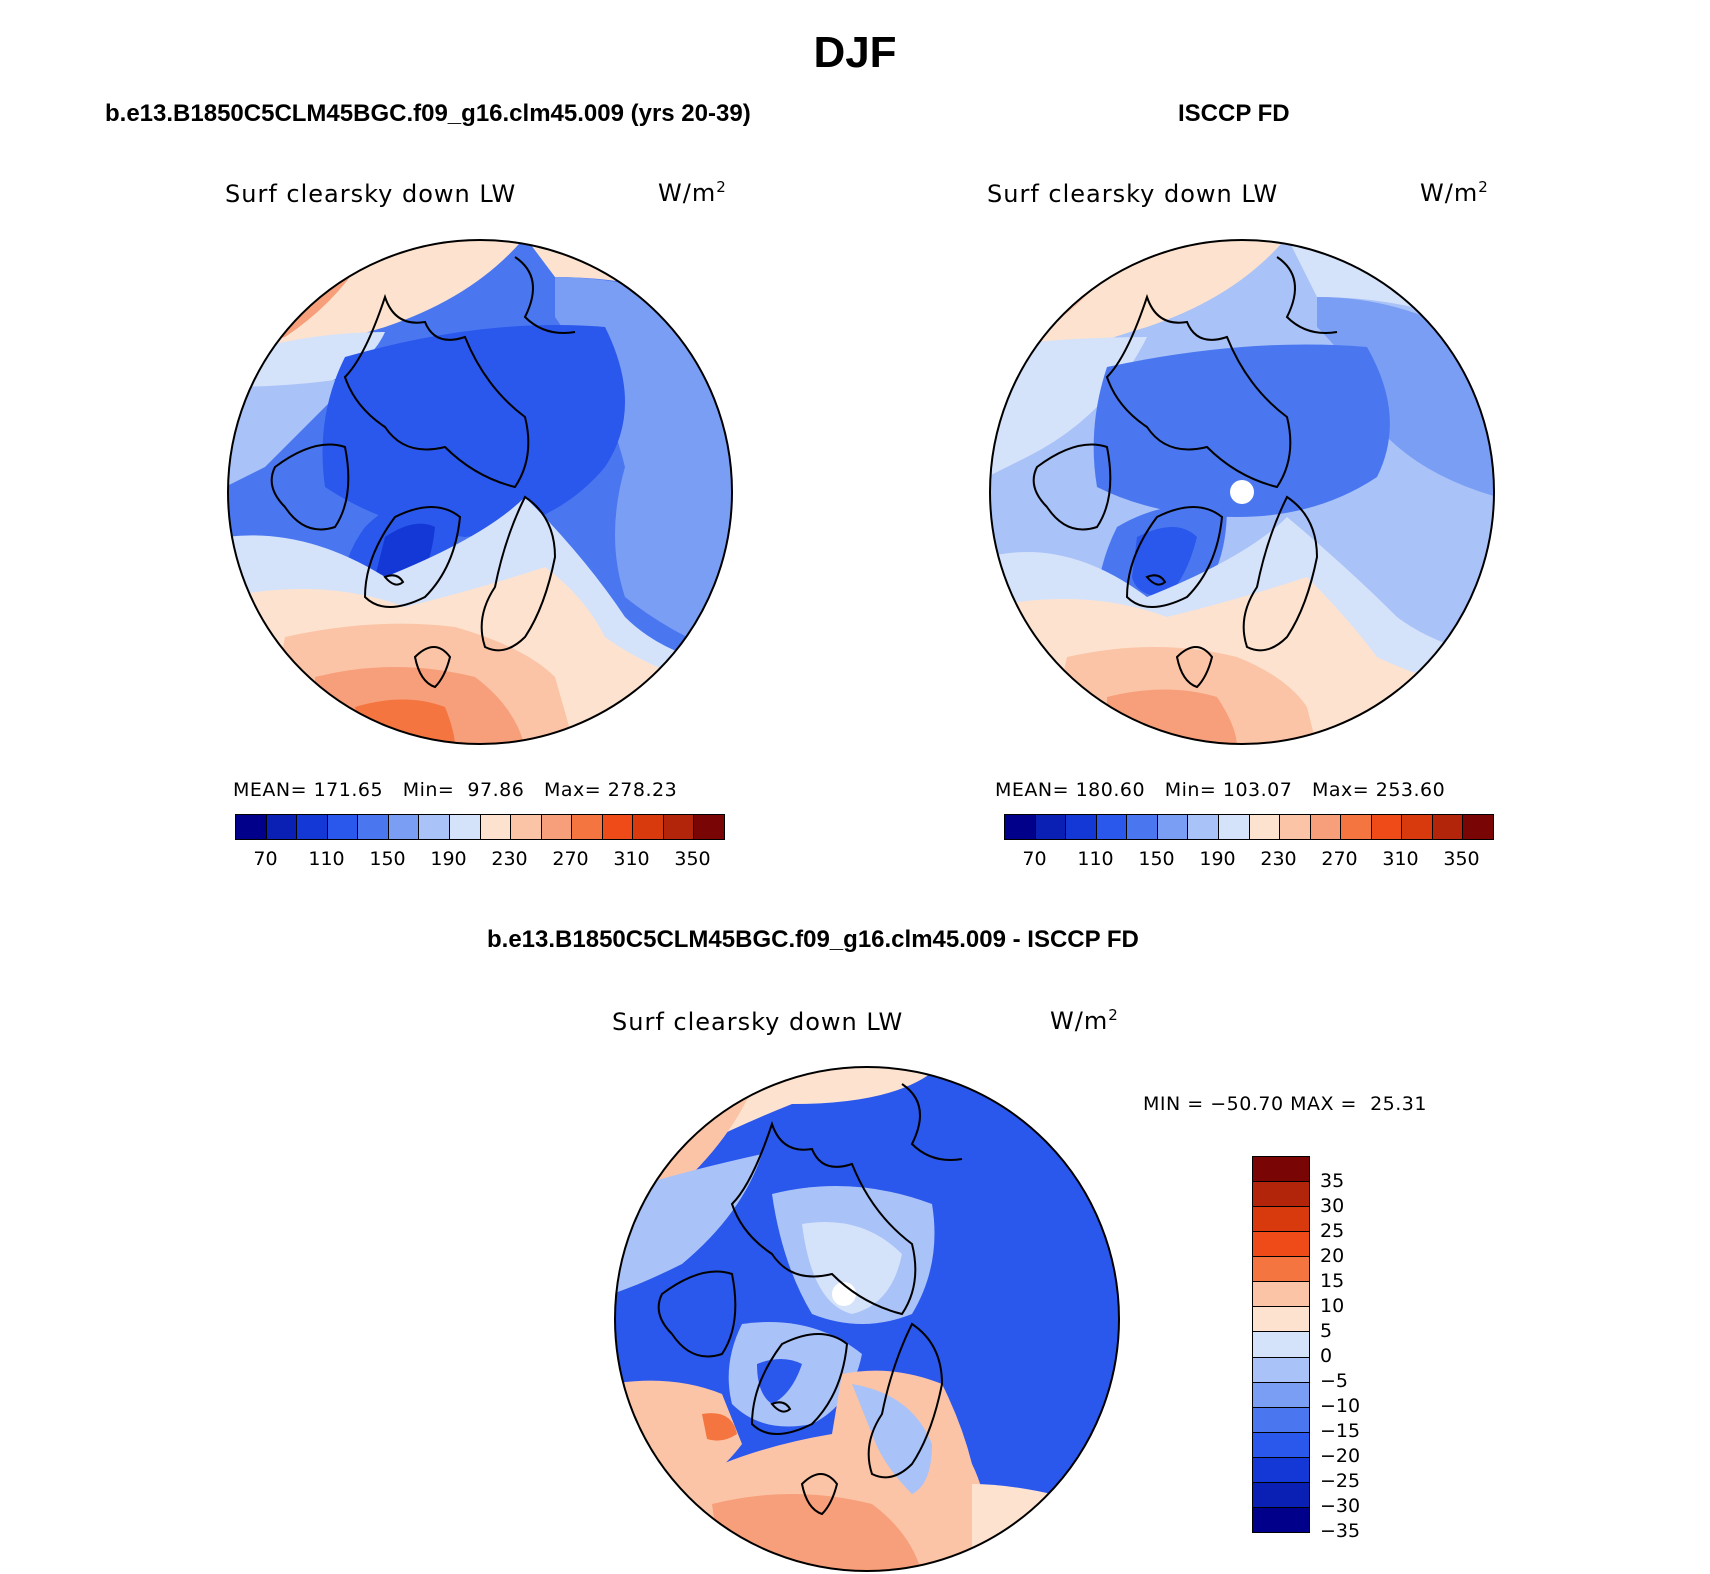 The width and height of the screenshot is (1710, 1574). Describe the element at coordinates (1332, 1306) in the screenshot. I see `colorbar-tick-label: 10` at that location.